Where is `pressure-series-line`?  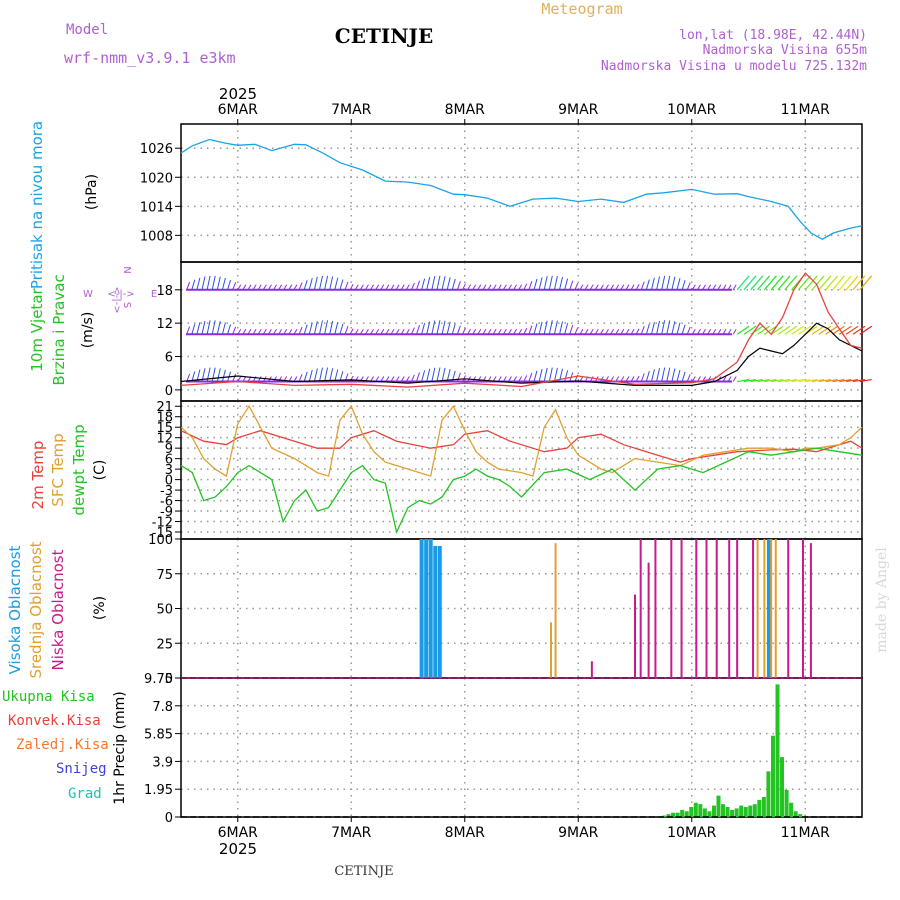 pressure-series-line is located at coordinates (521, 189).